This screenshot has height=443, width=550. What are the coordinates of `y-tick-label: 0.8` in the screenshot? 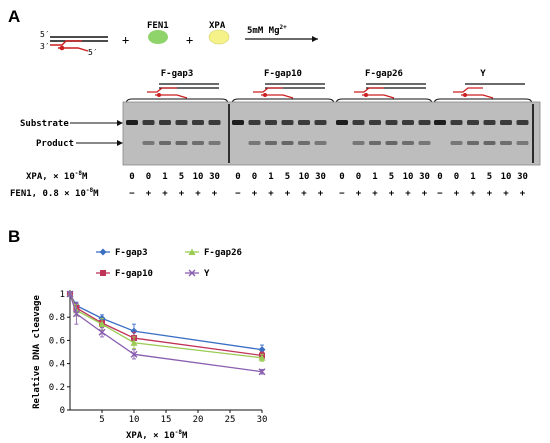 It's located at (57, 318).